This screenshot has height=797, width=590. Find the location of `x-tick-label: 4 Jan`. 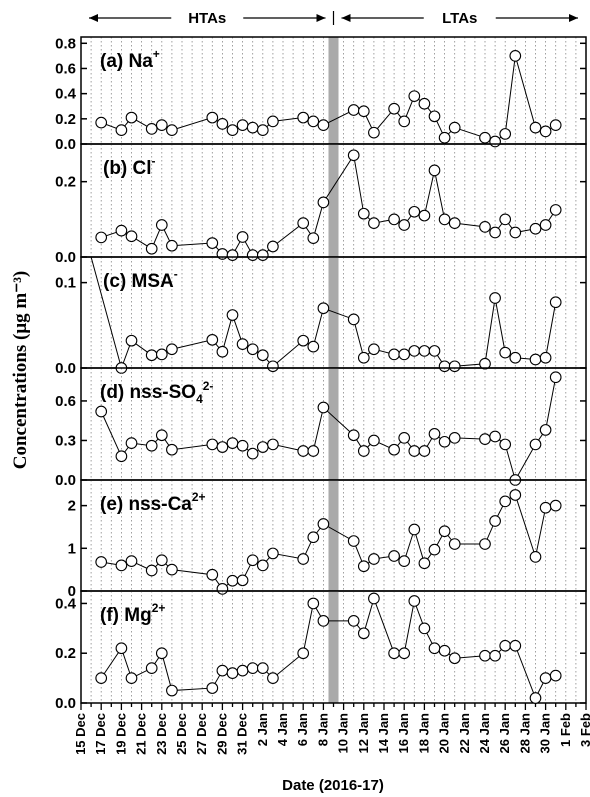

x-tick-label: 4 Jan is located at coordinates (282, 729).